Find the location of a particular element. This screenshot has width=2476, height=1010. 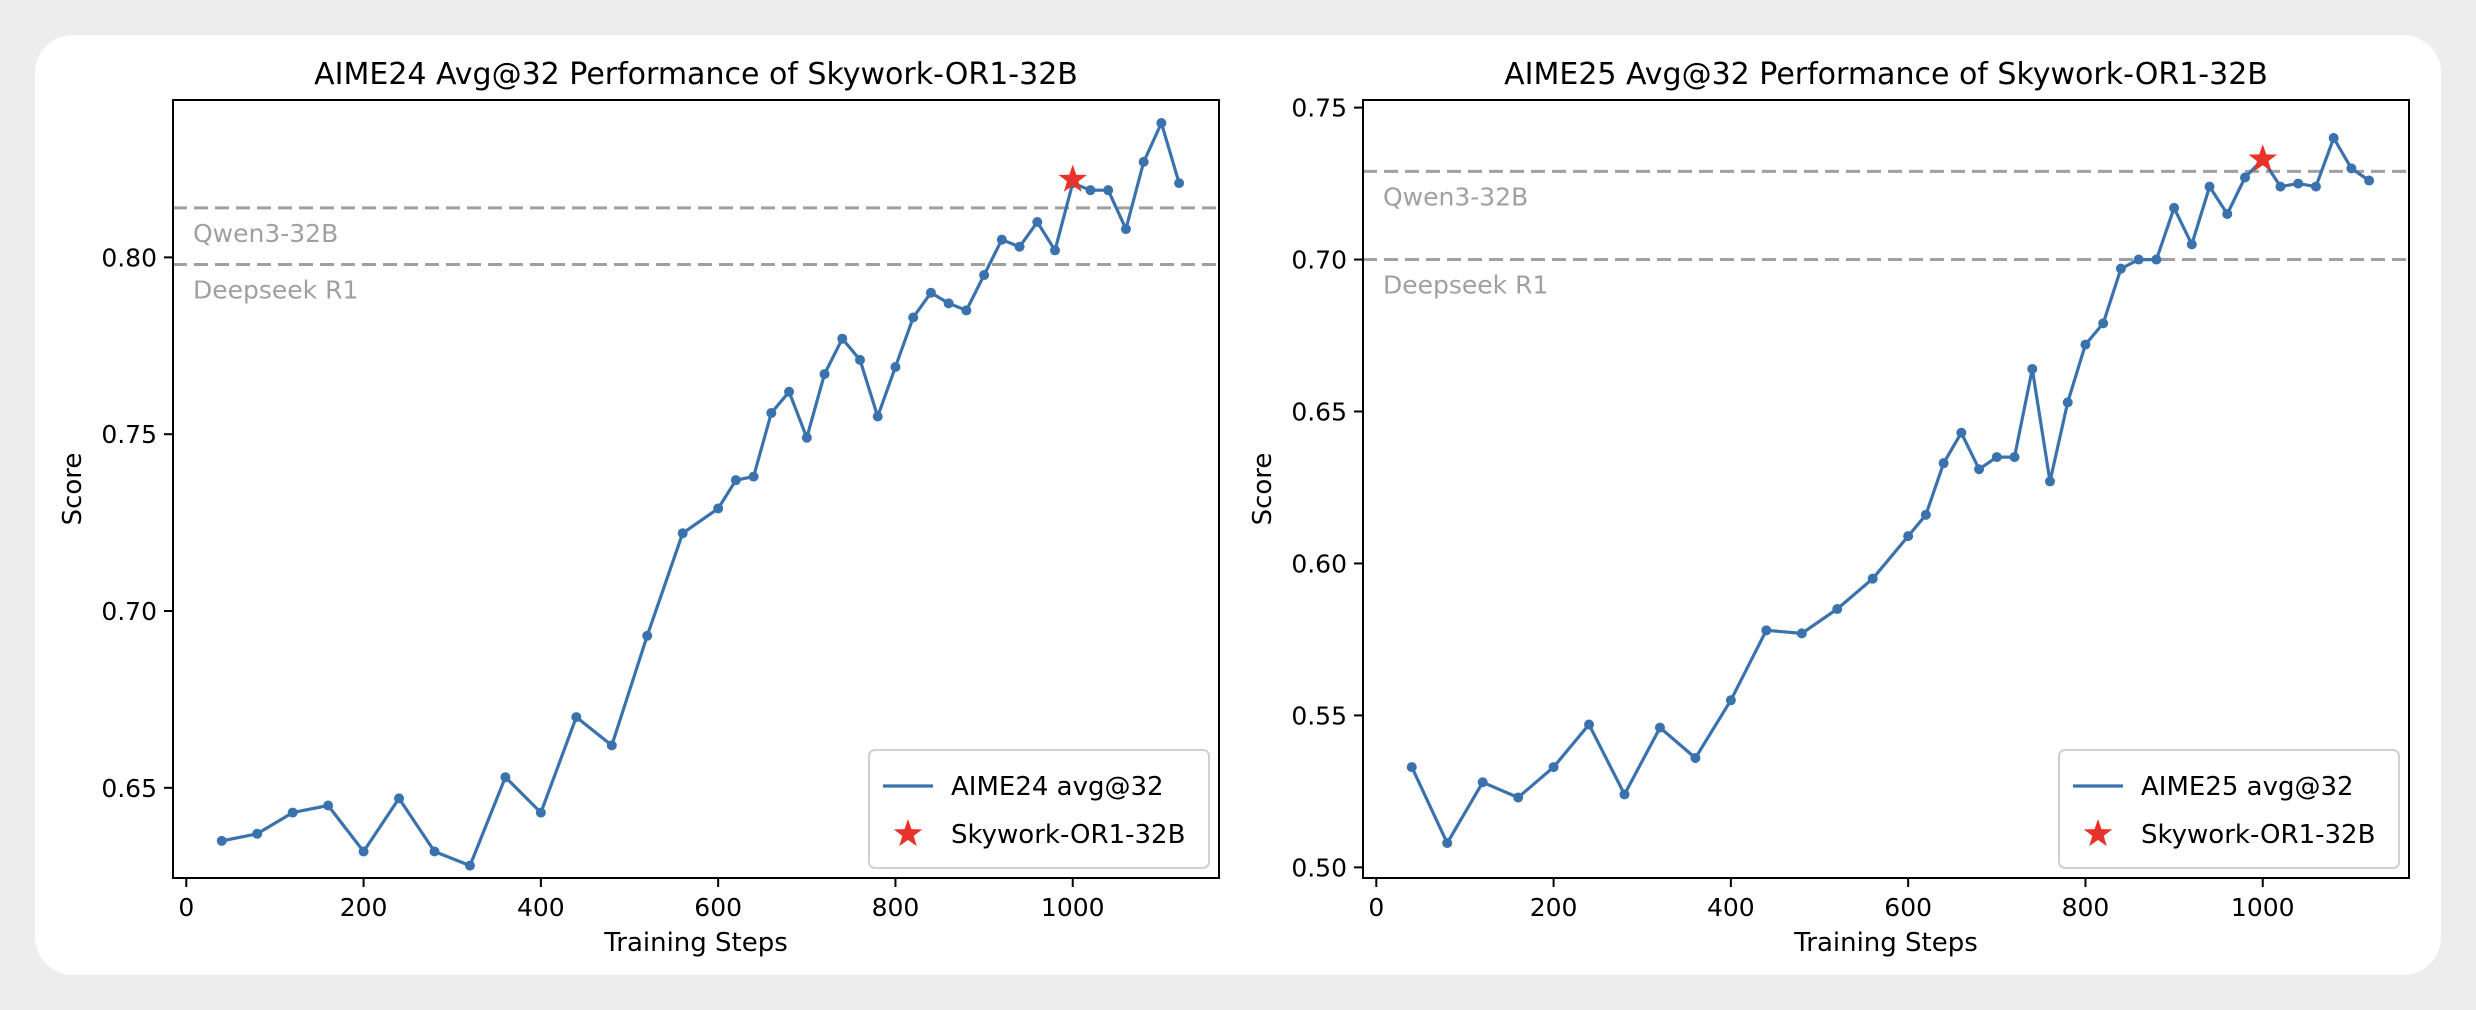

x-tick-label: 400 is located at coordinates (1731, 907).